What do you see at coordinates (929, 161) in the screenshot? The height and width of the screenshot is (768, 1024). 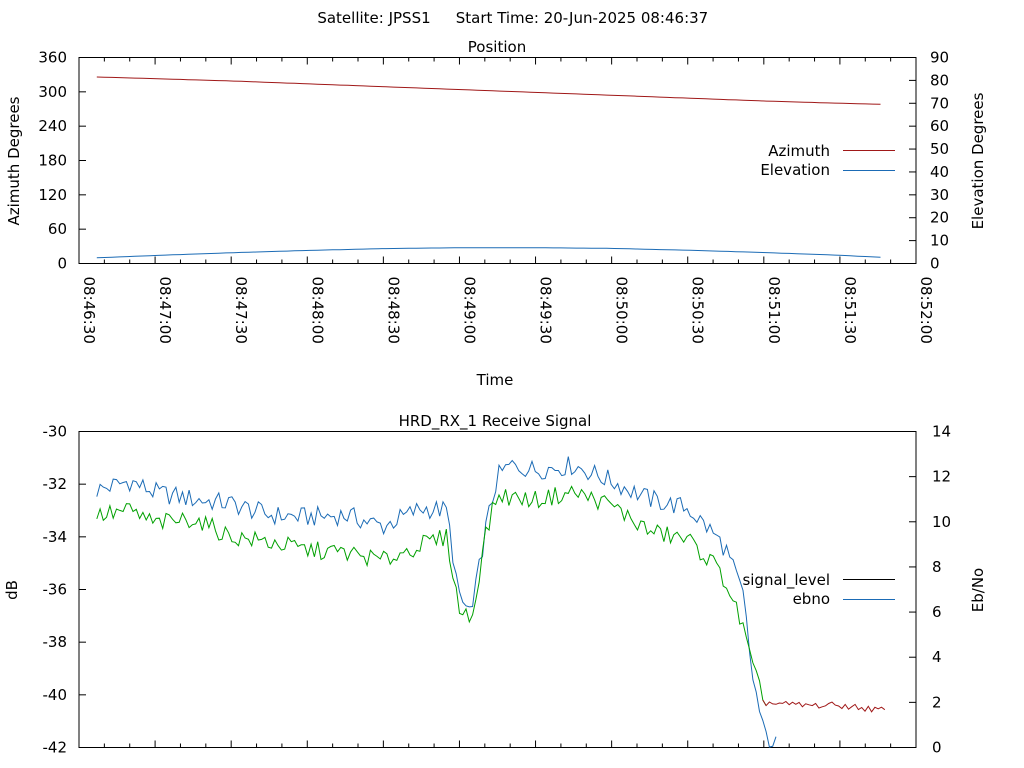 I see `position-right-ticks: 0 10 20 30 40 50 60 70 80 90` at bounding box center [929, 161].